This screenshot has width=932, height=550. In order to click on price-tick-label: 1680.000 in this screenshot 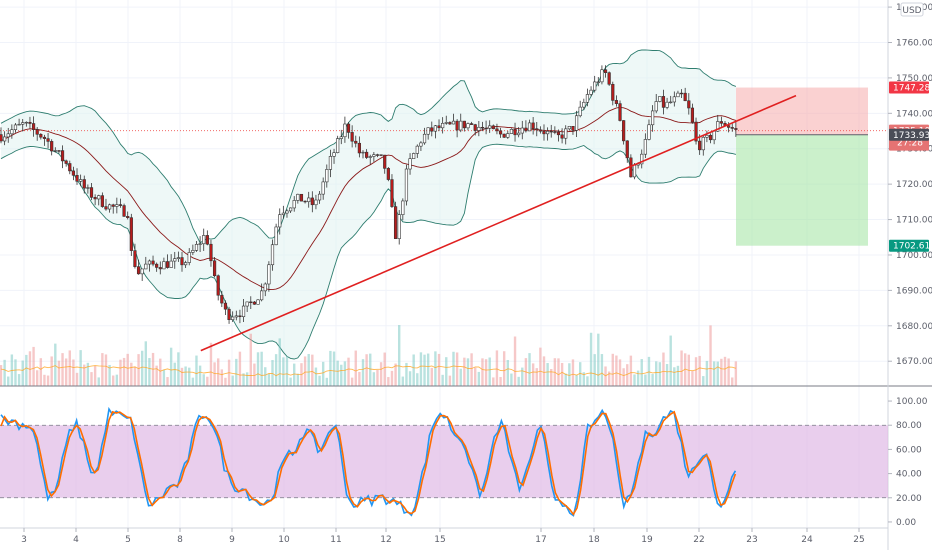, I will do `click(914, 327)`.